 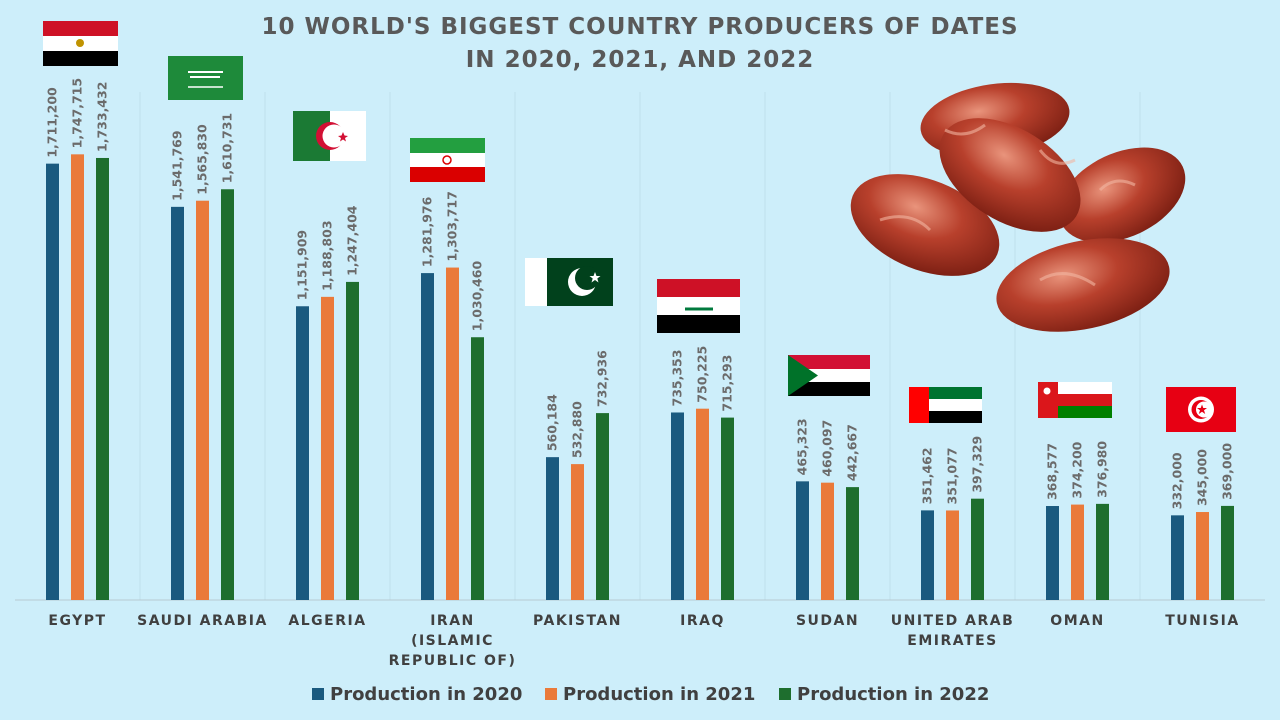 I want to click on data-label-2020: 735,353, so click(x=677, y=378).